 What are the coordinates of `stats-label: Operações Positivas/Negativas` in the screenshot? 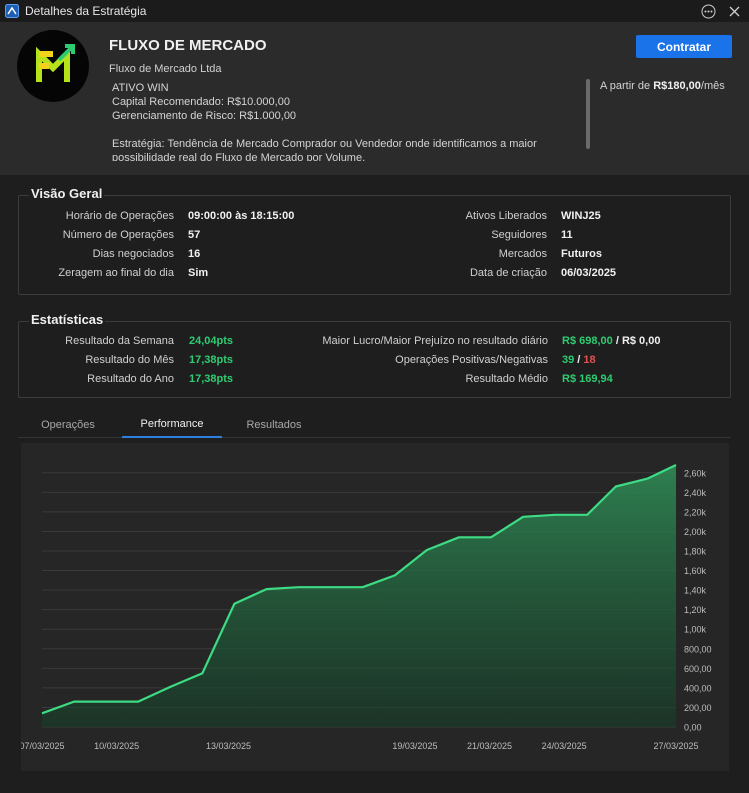 It's located at (471, 360).